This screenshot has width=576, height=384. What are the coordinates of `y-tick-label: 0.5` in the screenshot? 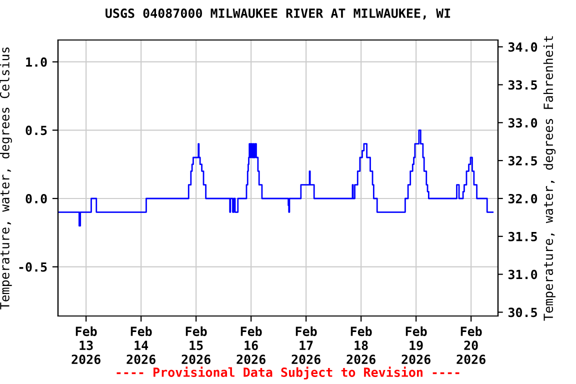 It's located at (36, 131).